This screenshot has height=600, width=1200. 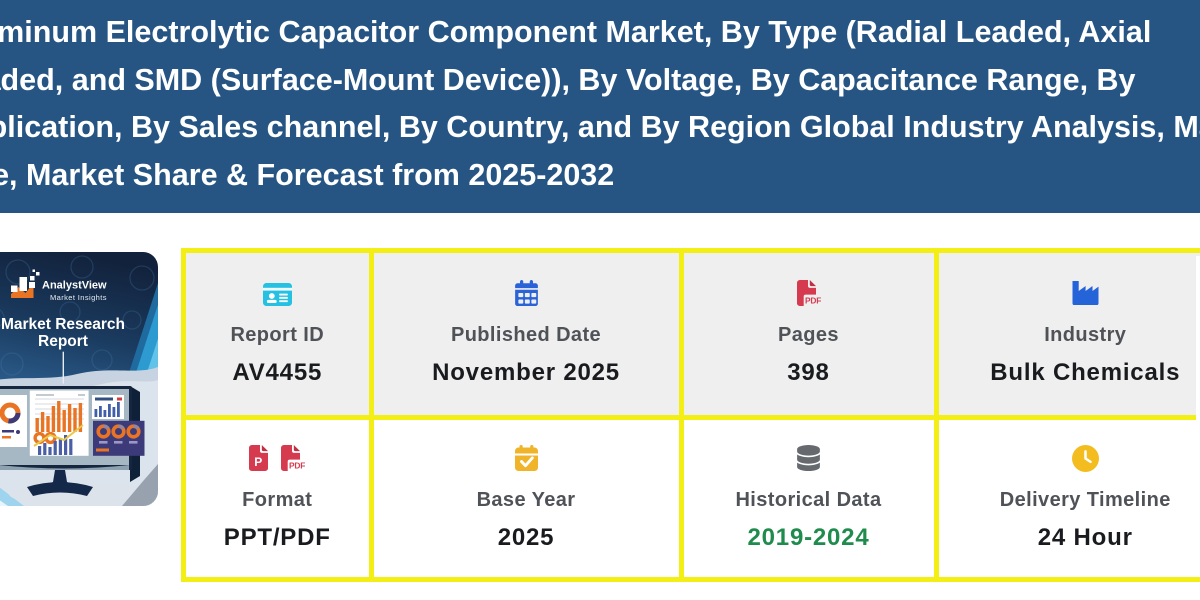 I want to click on svg-text: Report, so click(x=63, y=341).